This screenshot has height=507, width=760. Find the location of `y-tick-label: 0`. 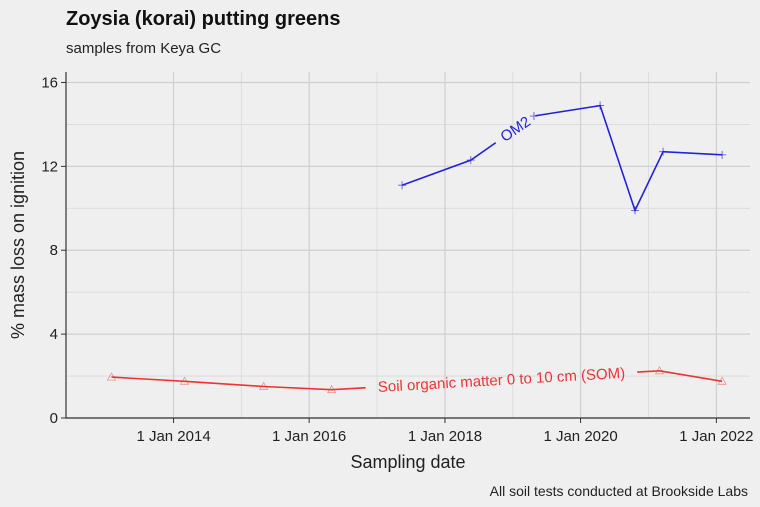

y-tick-label: 0 is located at coordinates (54, 418).